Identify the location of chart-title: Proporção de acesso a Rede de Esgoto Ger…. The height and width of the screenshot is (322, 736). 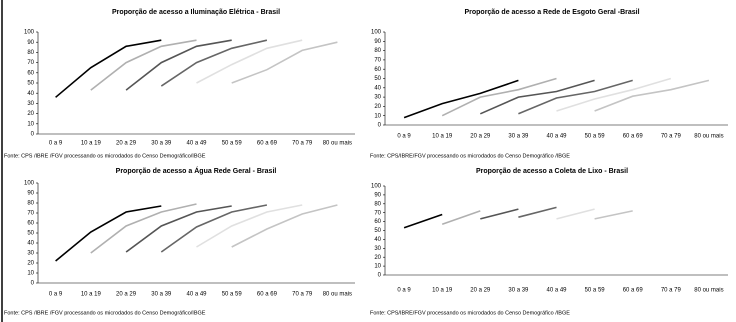
(551, 12).